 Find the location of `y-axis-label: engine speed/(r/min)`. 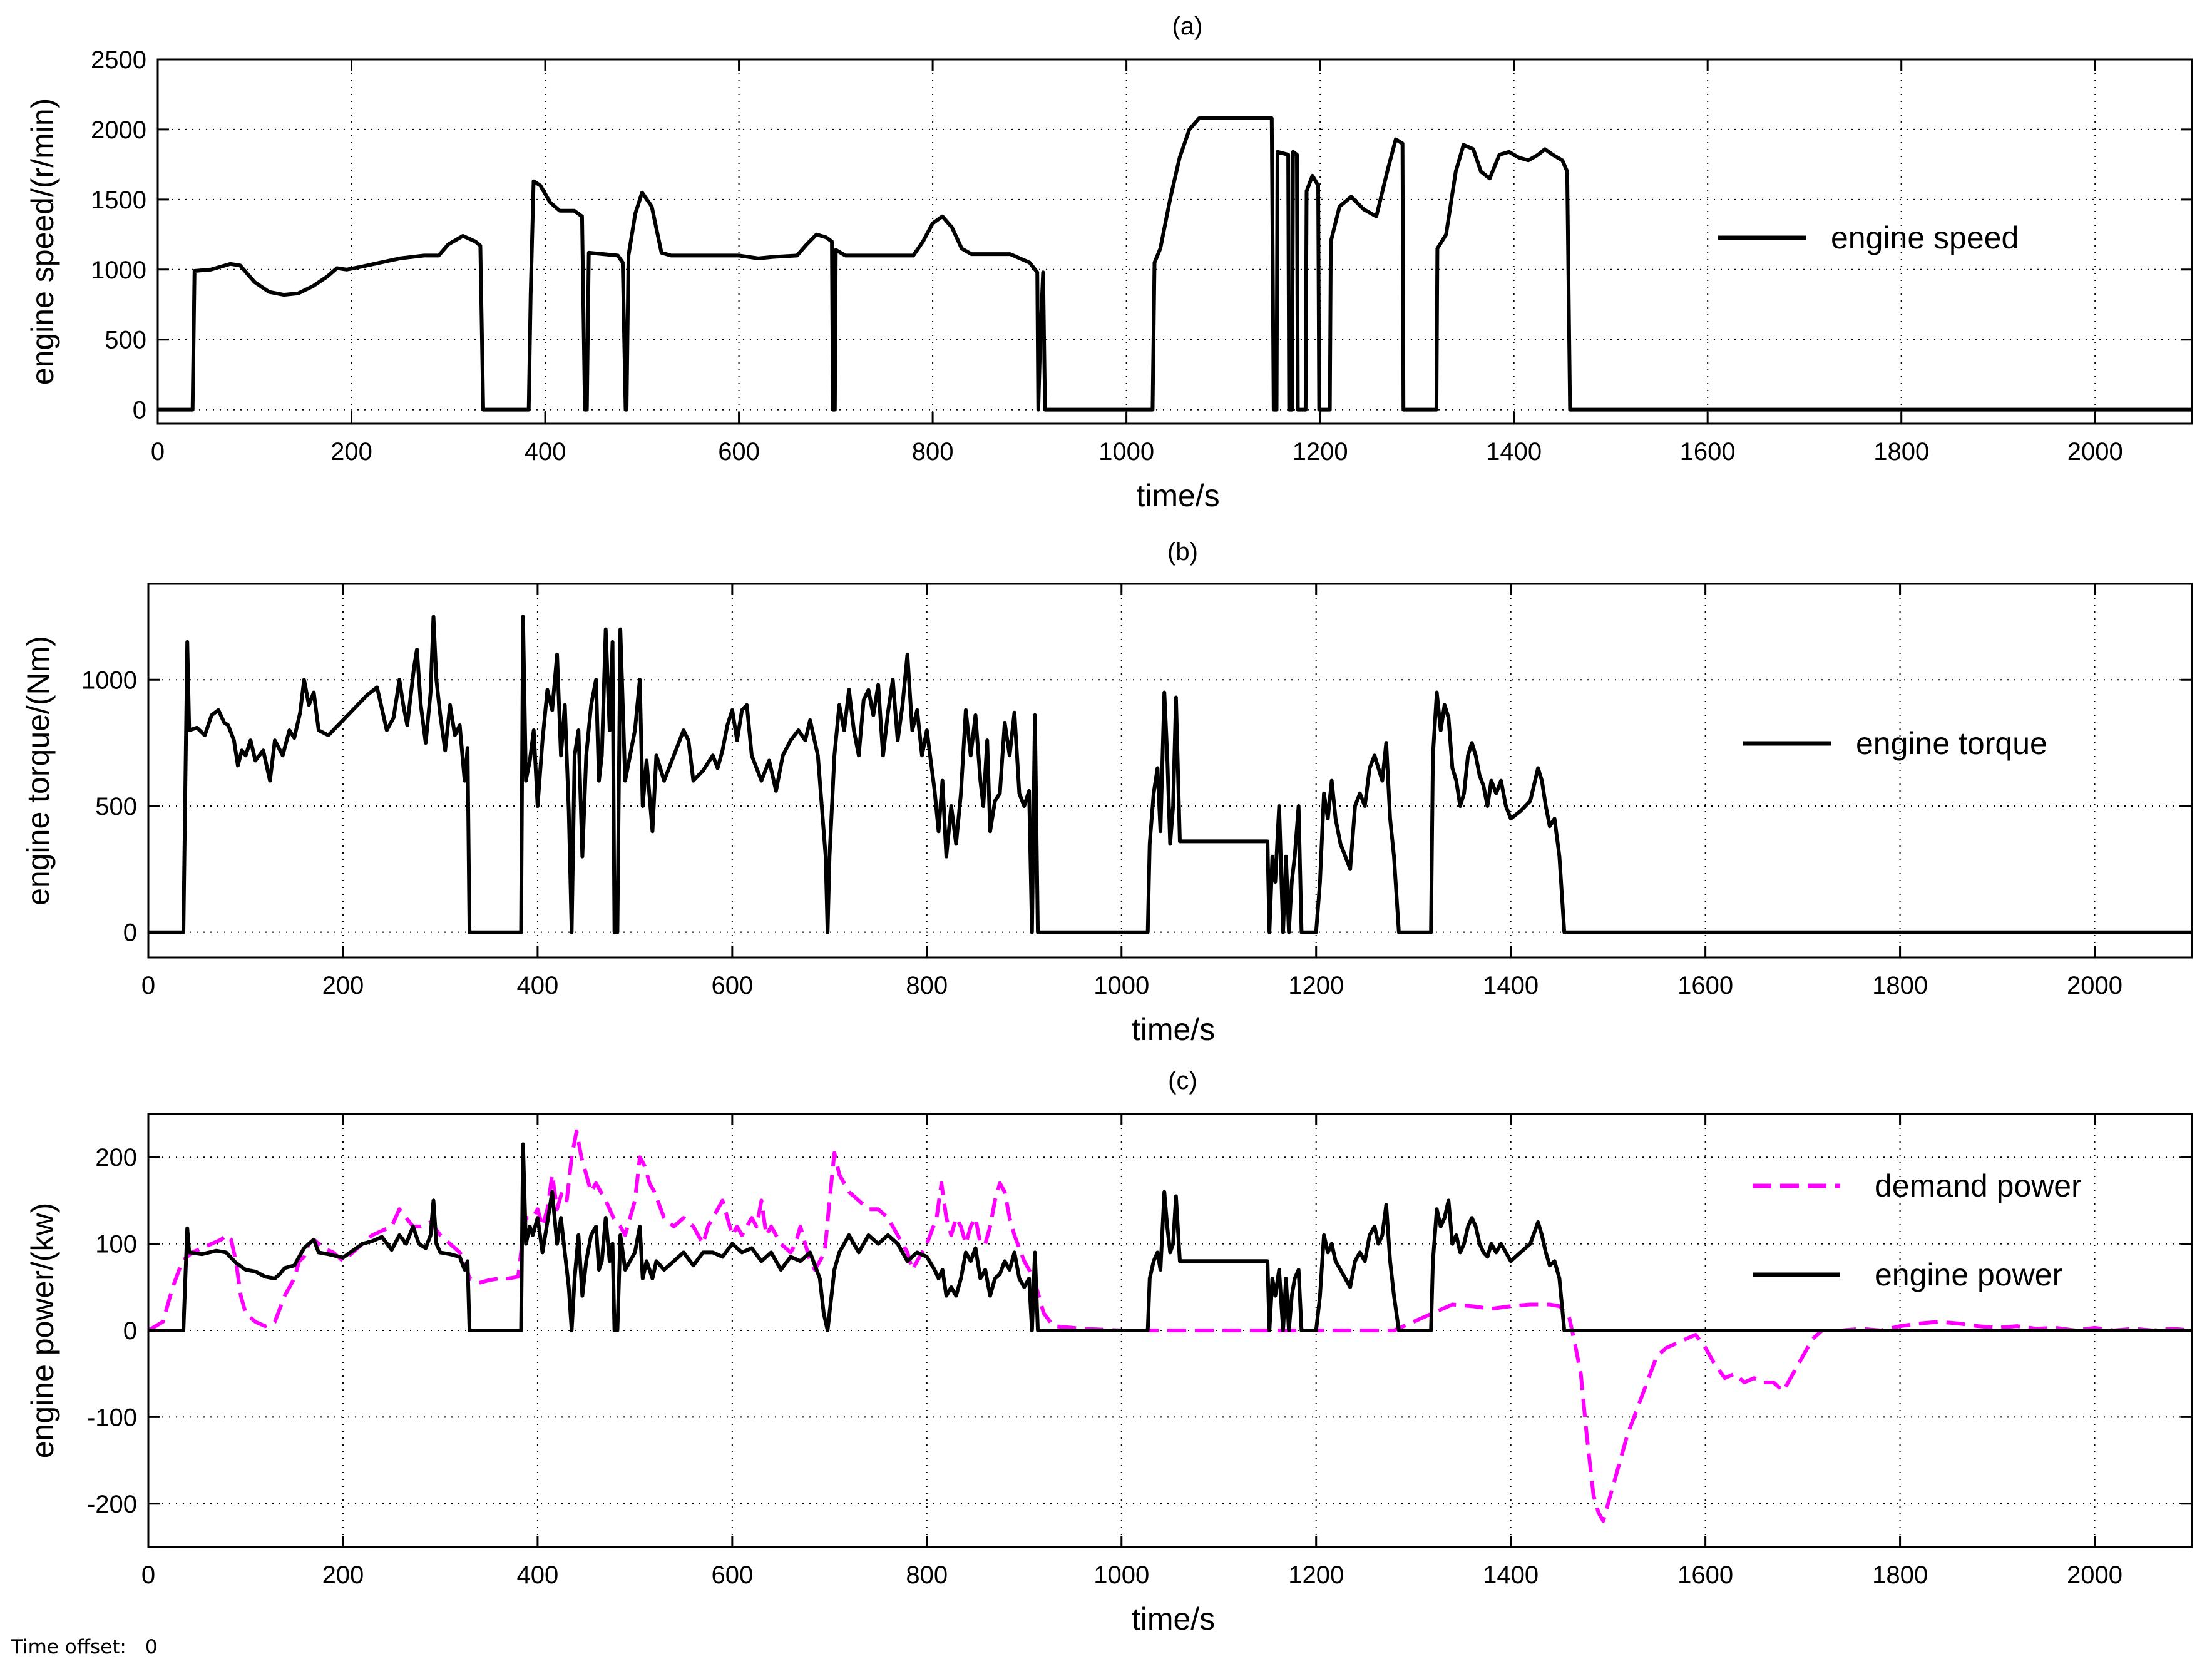

y-axis-label: engine speed/(r/min) is located at coordinates (42, 241).